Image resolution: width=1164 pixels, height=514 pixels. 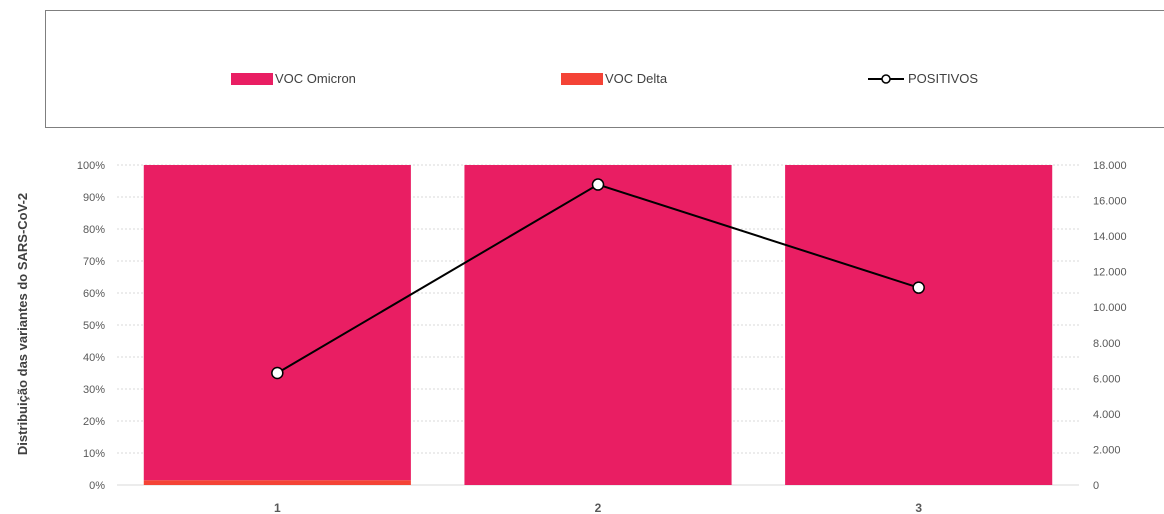 What do you see at coordinates (22, 324) in the screenshot?
I see `y-axis-label: Distribuição das variantes do SARS-CoV-2` at bounding box center [22, 324].